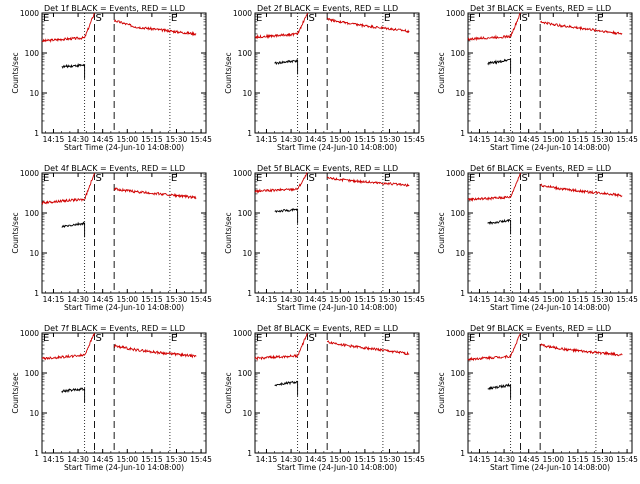 The image size is (640, 484). Describe the element at coordinates (114, 328) in the screenshot. I see `panel-title: Det 7f BLACK = Events, RED = LLD` at that location.